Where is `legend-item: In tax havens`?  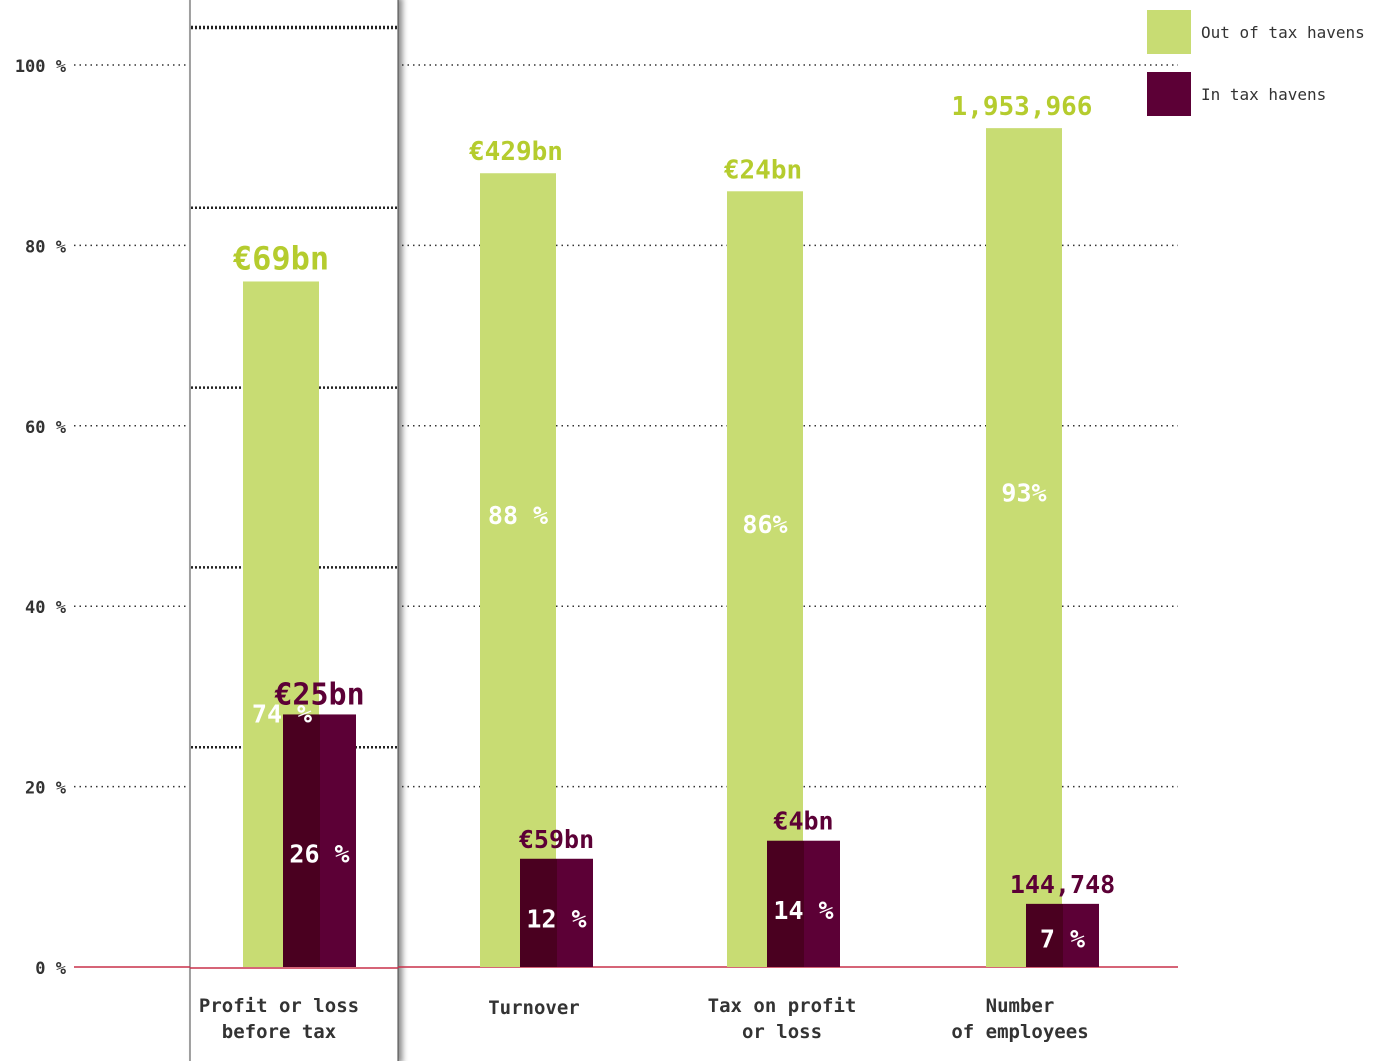
legend-item: In tax havens is located at coordinates (1256, 94).